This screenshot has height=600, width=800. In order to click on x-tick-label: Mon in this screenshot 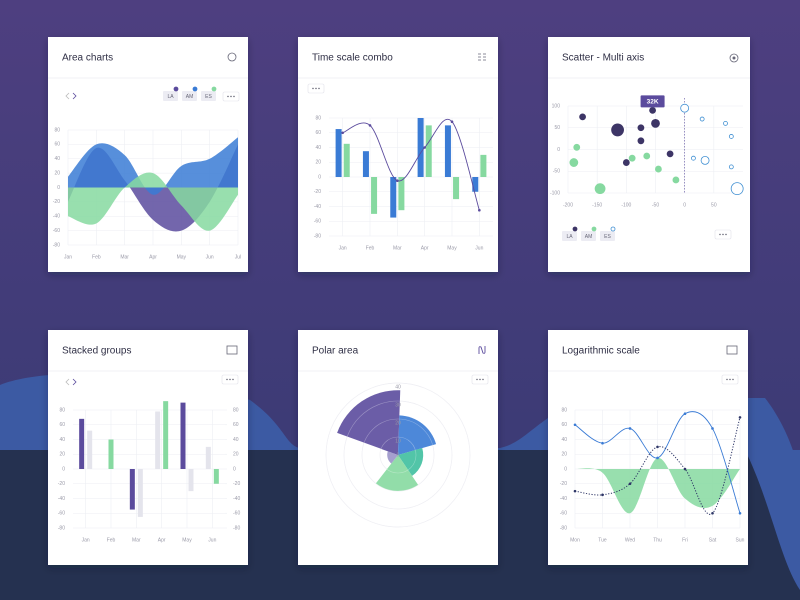, I will do `click(575, 540)`.